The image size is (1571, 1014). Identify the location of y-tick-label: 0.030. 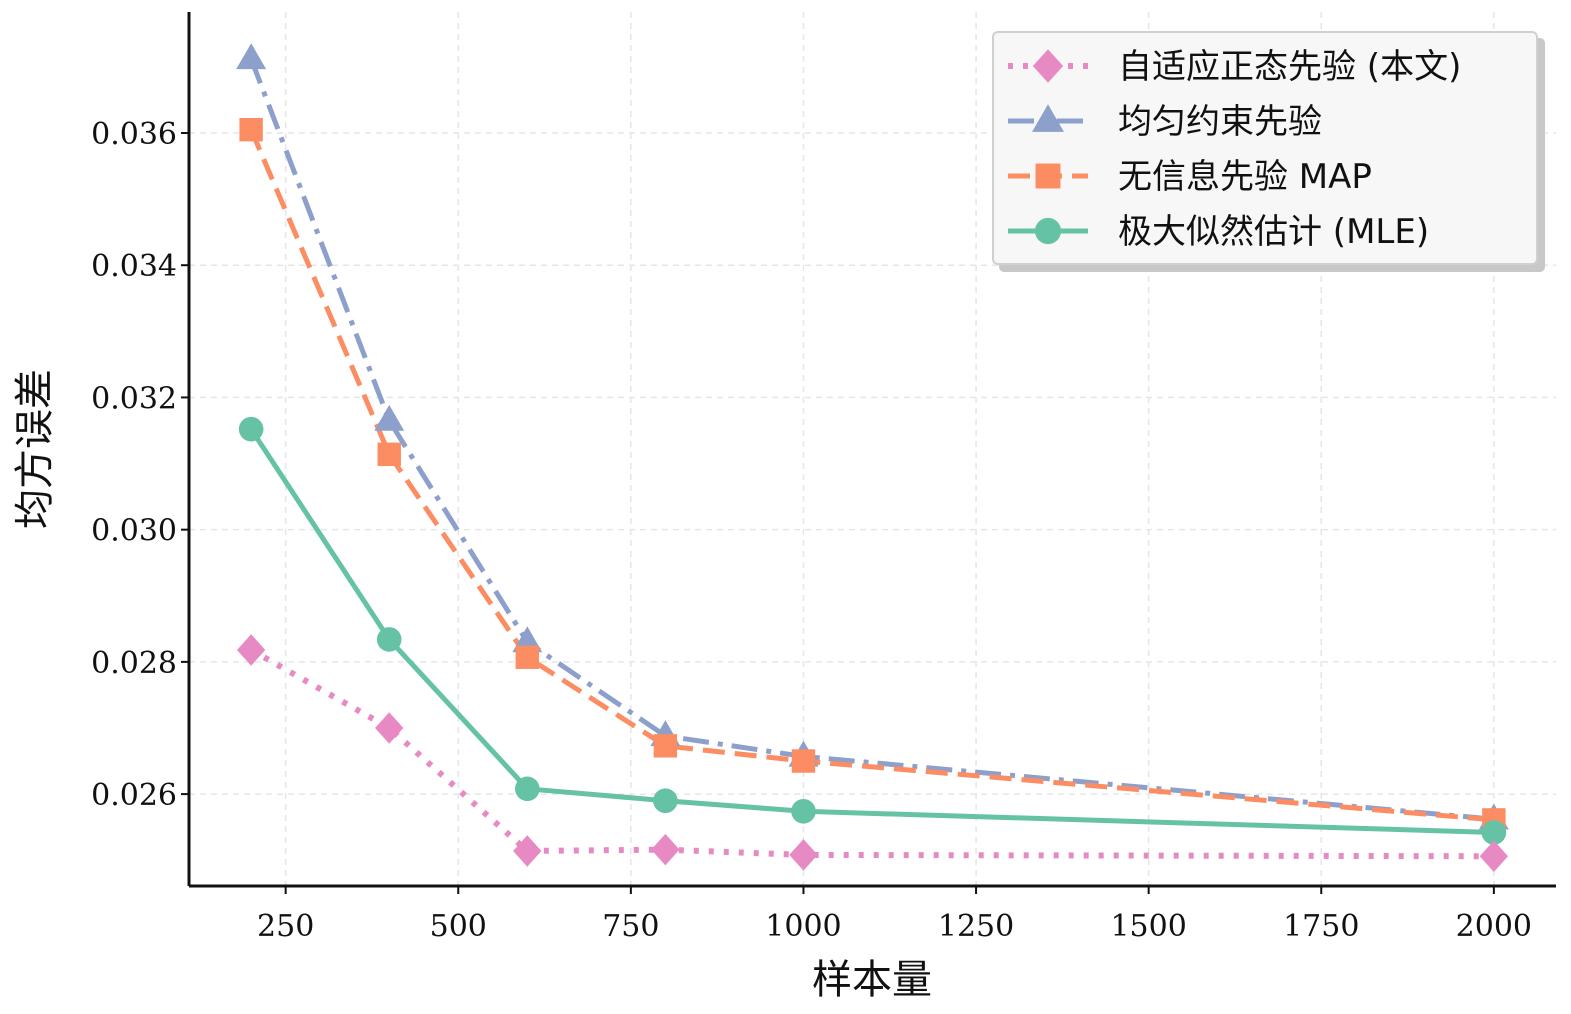
(134, 531).